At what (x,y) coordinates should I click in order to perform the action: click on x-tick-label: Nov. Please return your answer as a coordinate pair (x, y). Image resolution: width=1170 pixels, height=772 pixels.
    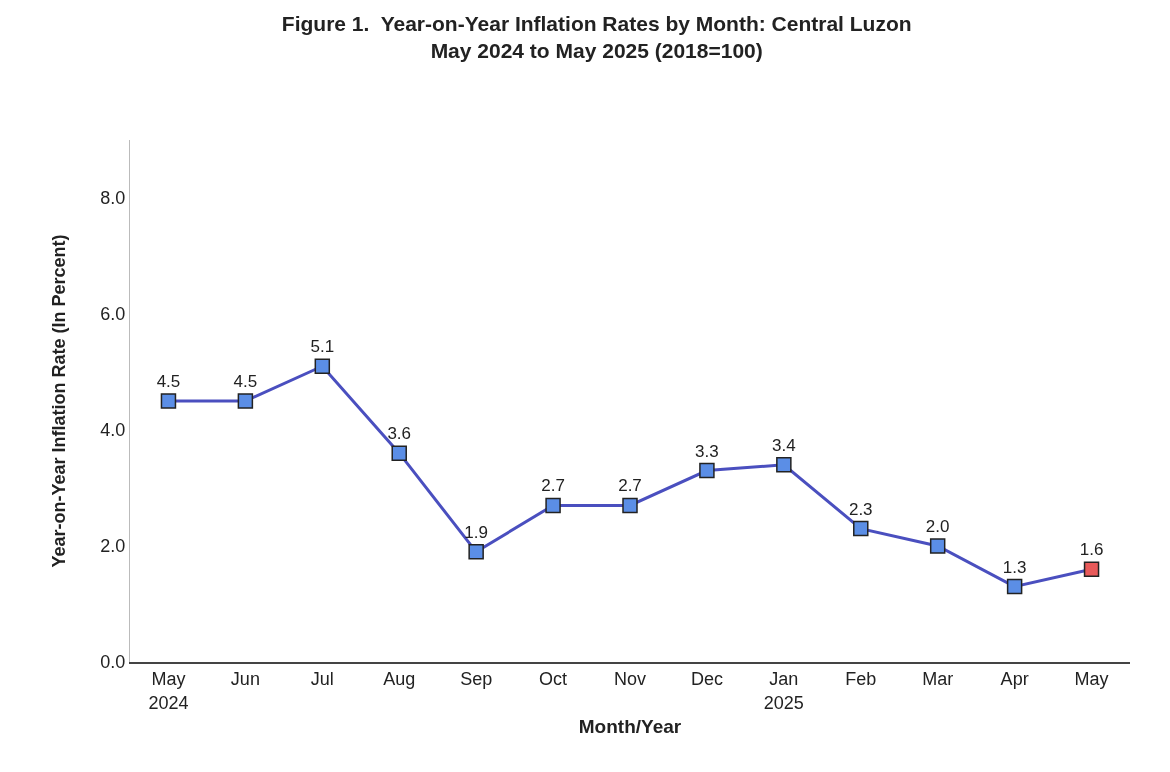
    Looking at the image, I should click on (630, 679).